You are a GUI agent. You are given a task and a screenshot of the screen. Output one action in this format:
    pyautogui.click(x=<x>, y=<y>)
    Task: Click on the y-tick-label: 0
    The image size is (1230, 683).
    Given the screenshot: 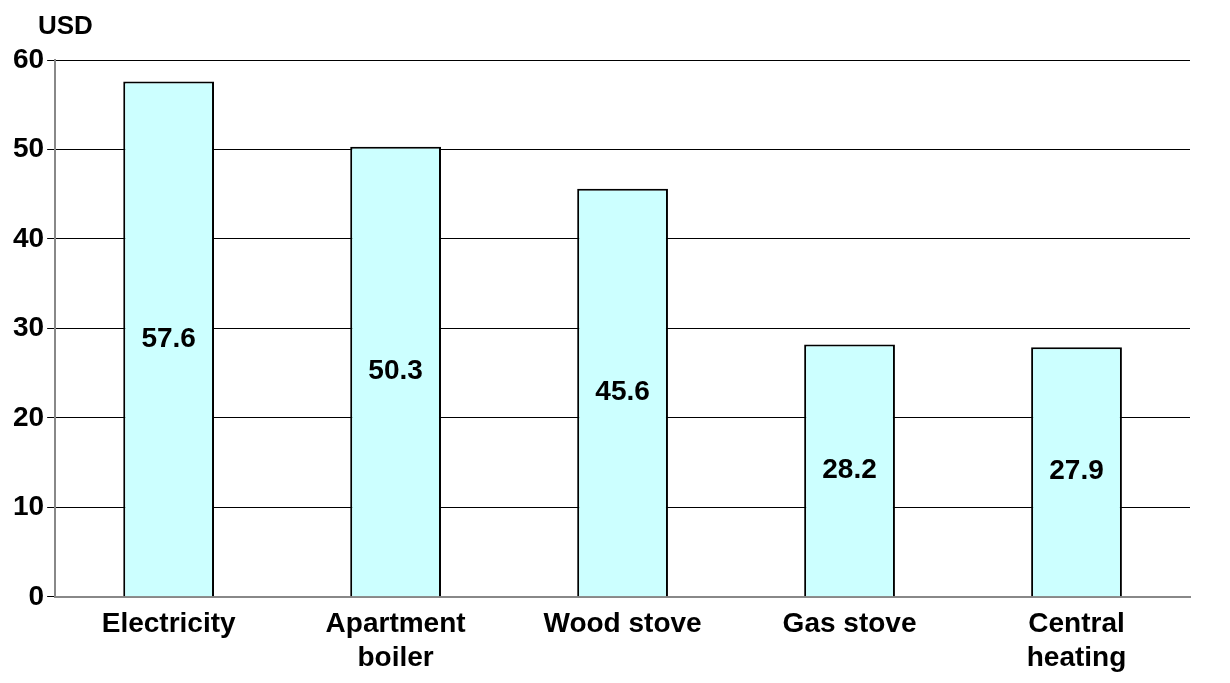 What is the action you would take?
    pyautogui.click(x=36, y=595)
    